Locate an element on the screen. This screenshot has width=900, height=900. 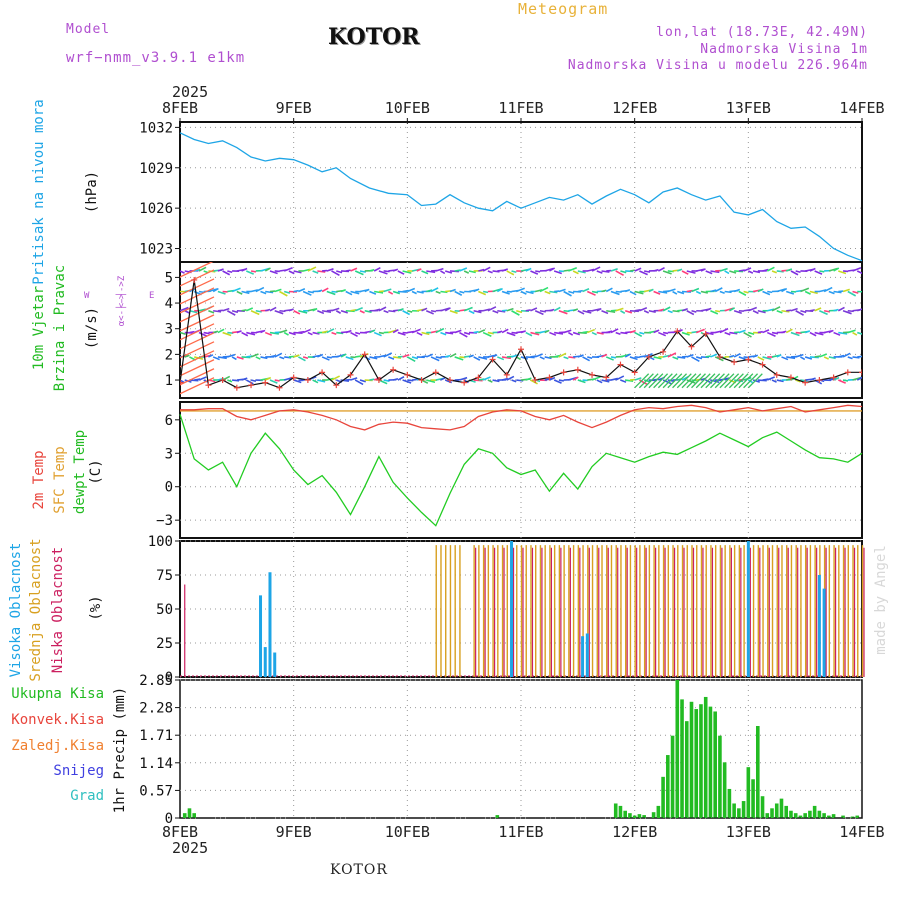
y-tick-label: 2.85 is located at coordinates (156, 681).